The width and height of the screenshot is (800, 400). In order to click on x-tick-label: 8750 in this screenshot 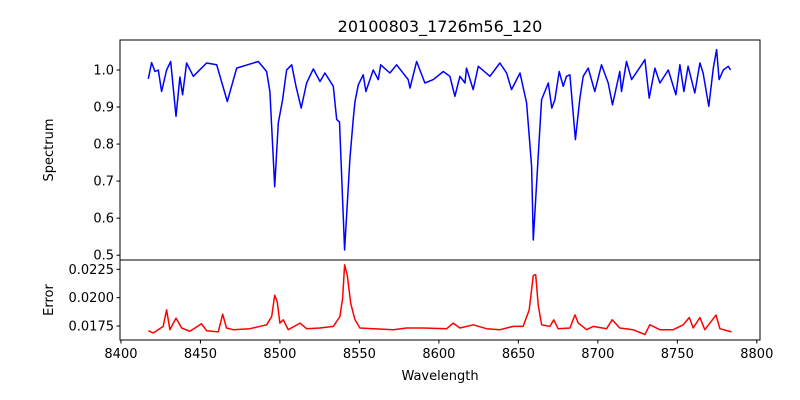, I will do `click(677, 354)`.